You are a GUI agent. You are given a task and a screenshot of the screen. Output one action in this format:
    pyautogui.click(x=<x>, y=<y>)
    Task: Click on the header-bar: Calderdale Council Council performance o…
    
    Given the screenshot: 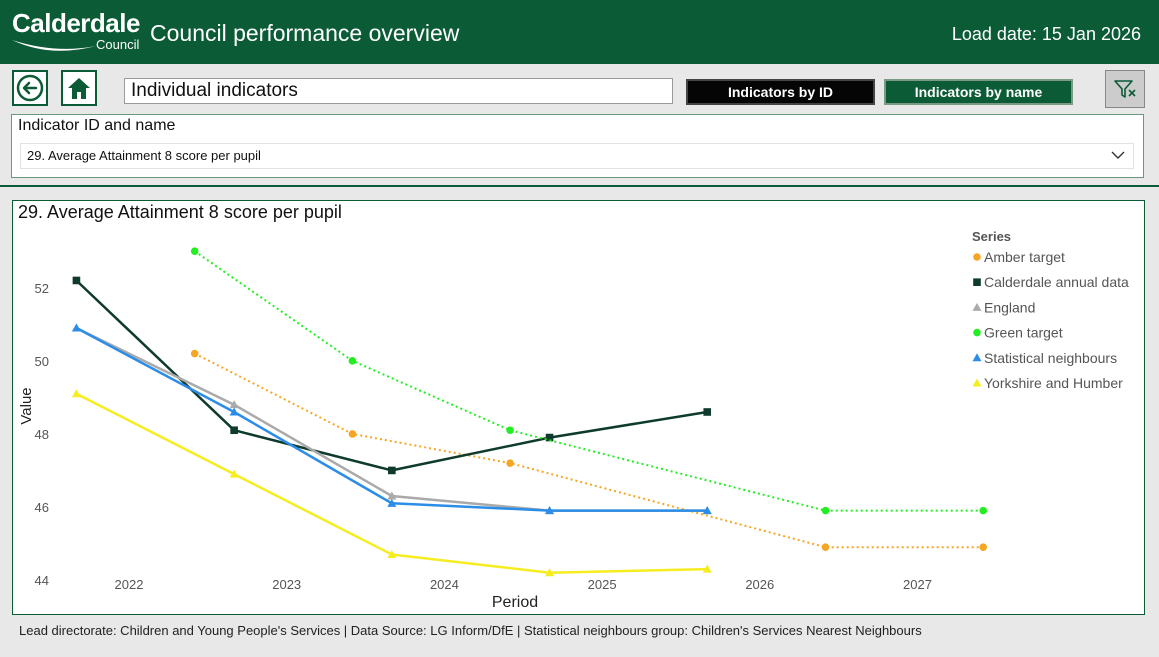 What is the action you would take?
    pyautogui.click(x=579, y=32)
    